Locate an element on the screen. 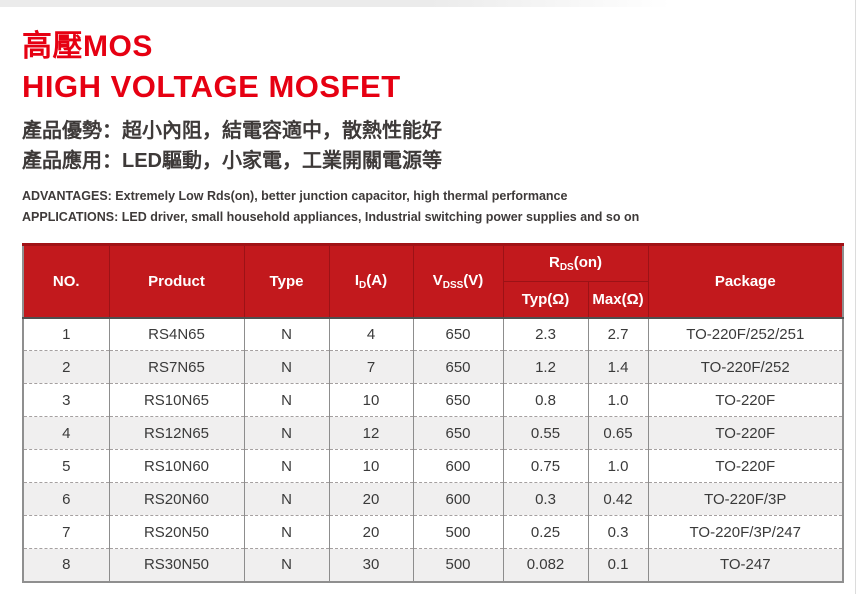 The image size is (860, 594). cell-typ: 0.75 is located at coordinates (545, 466).